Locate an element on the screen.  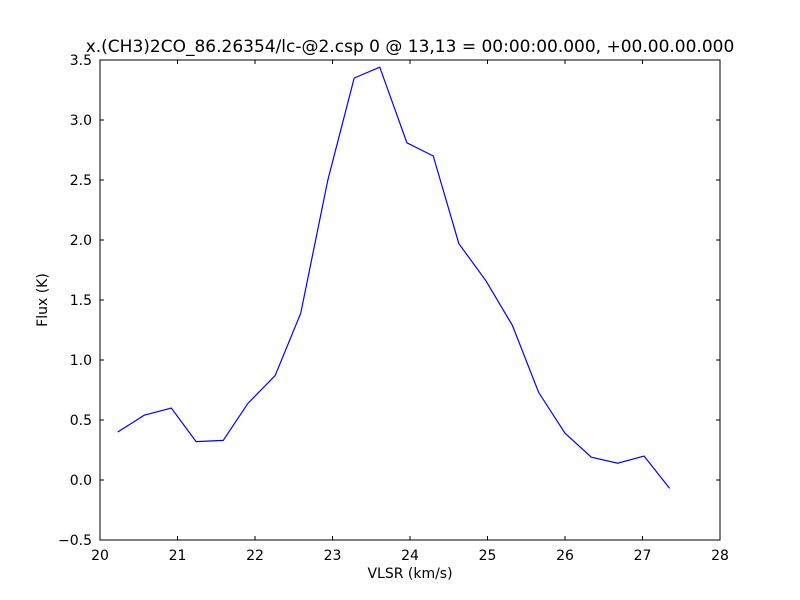
y-tick-label: 0.5 is located at coordinates (81, 421).